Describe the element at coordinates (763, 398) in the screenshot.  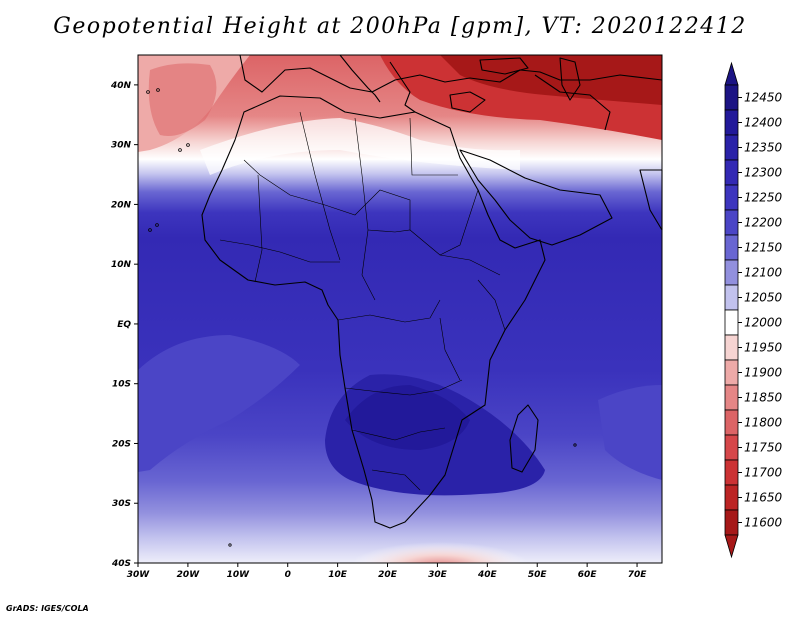
I see `colorbar-label: 11850` at that location.